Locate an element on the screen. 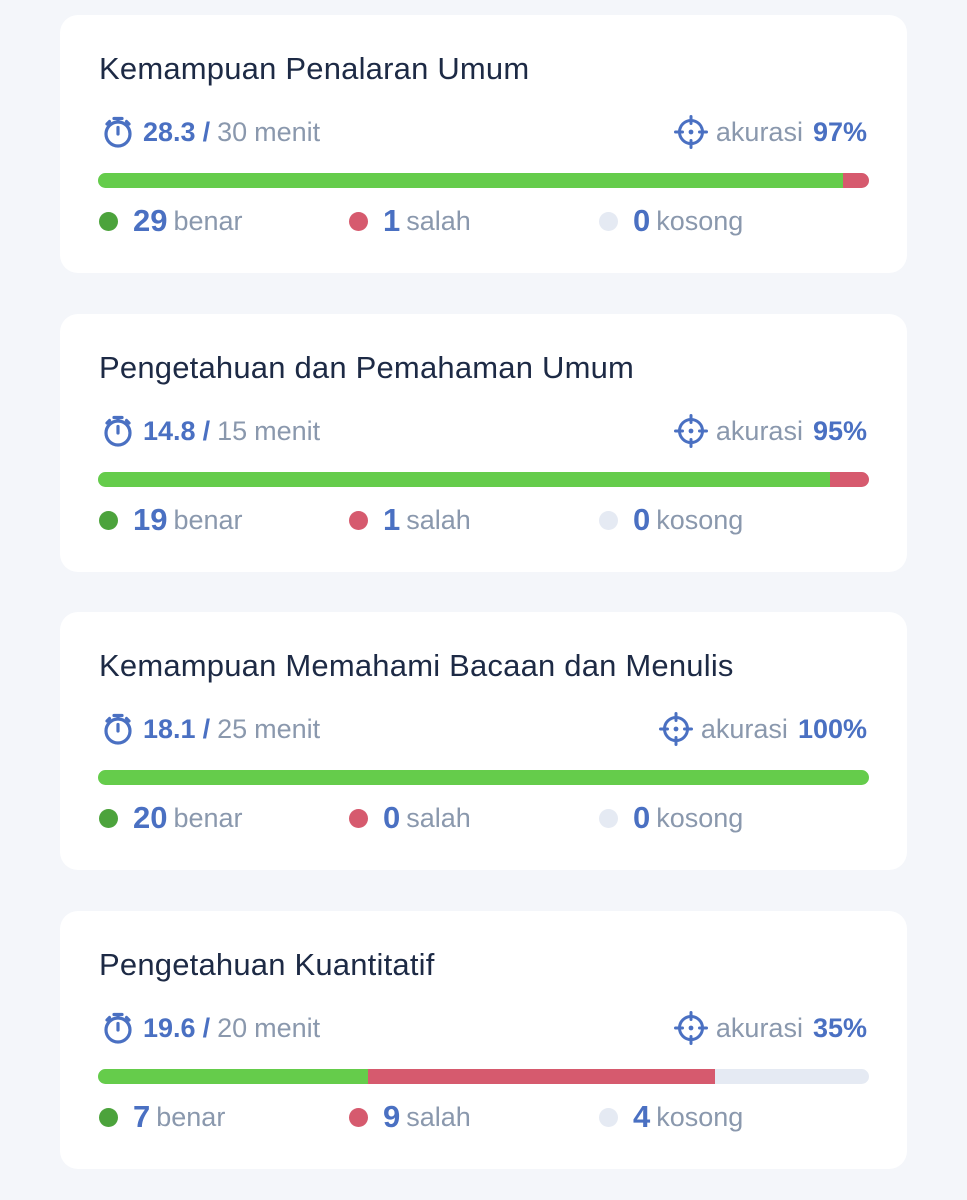 The image size is (967, 1200). section-title: Pengetahuan dan Pemahaman Umum is located at coordinates (367, 367).